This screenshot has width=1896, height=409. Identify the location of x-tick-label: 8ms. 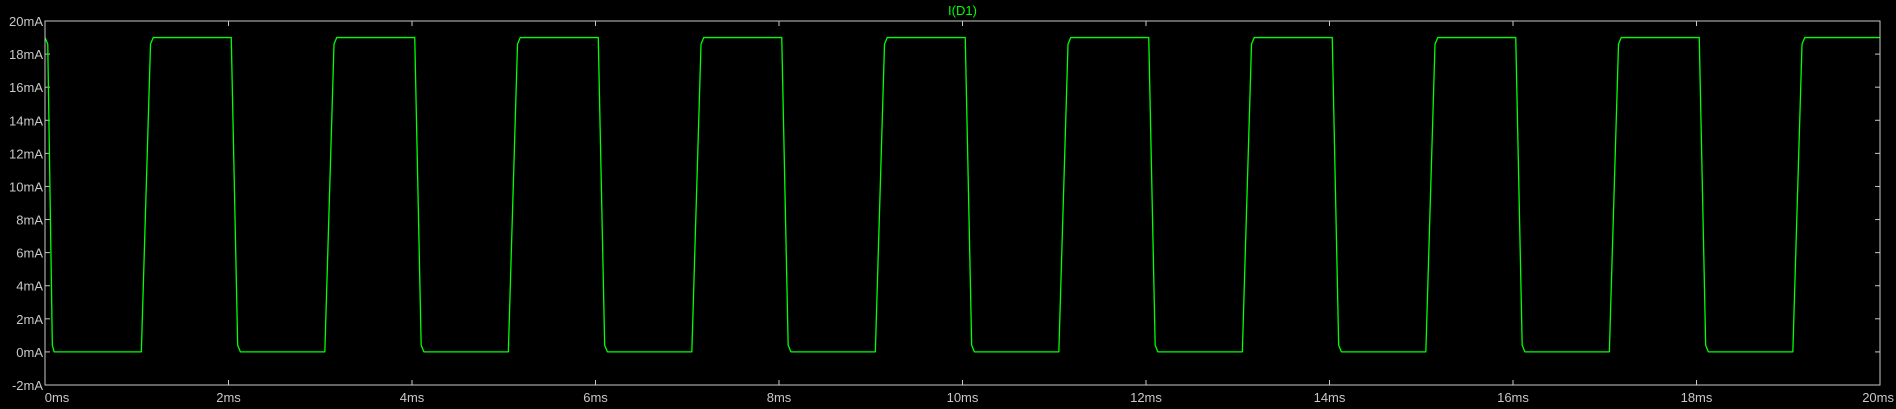
(779, 397).